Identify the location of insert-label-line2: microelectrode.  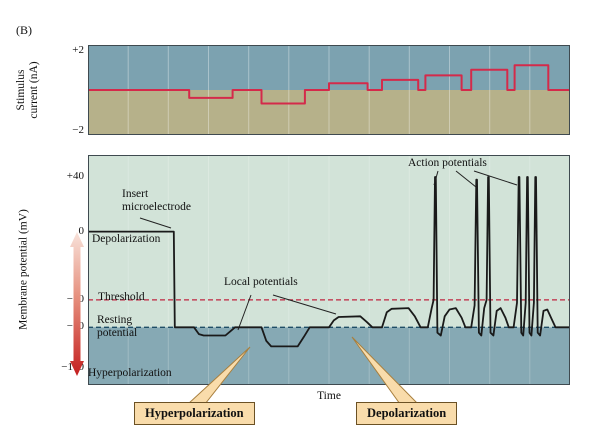
(156, 207).